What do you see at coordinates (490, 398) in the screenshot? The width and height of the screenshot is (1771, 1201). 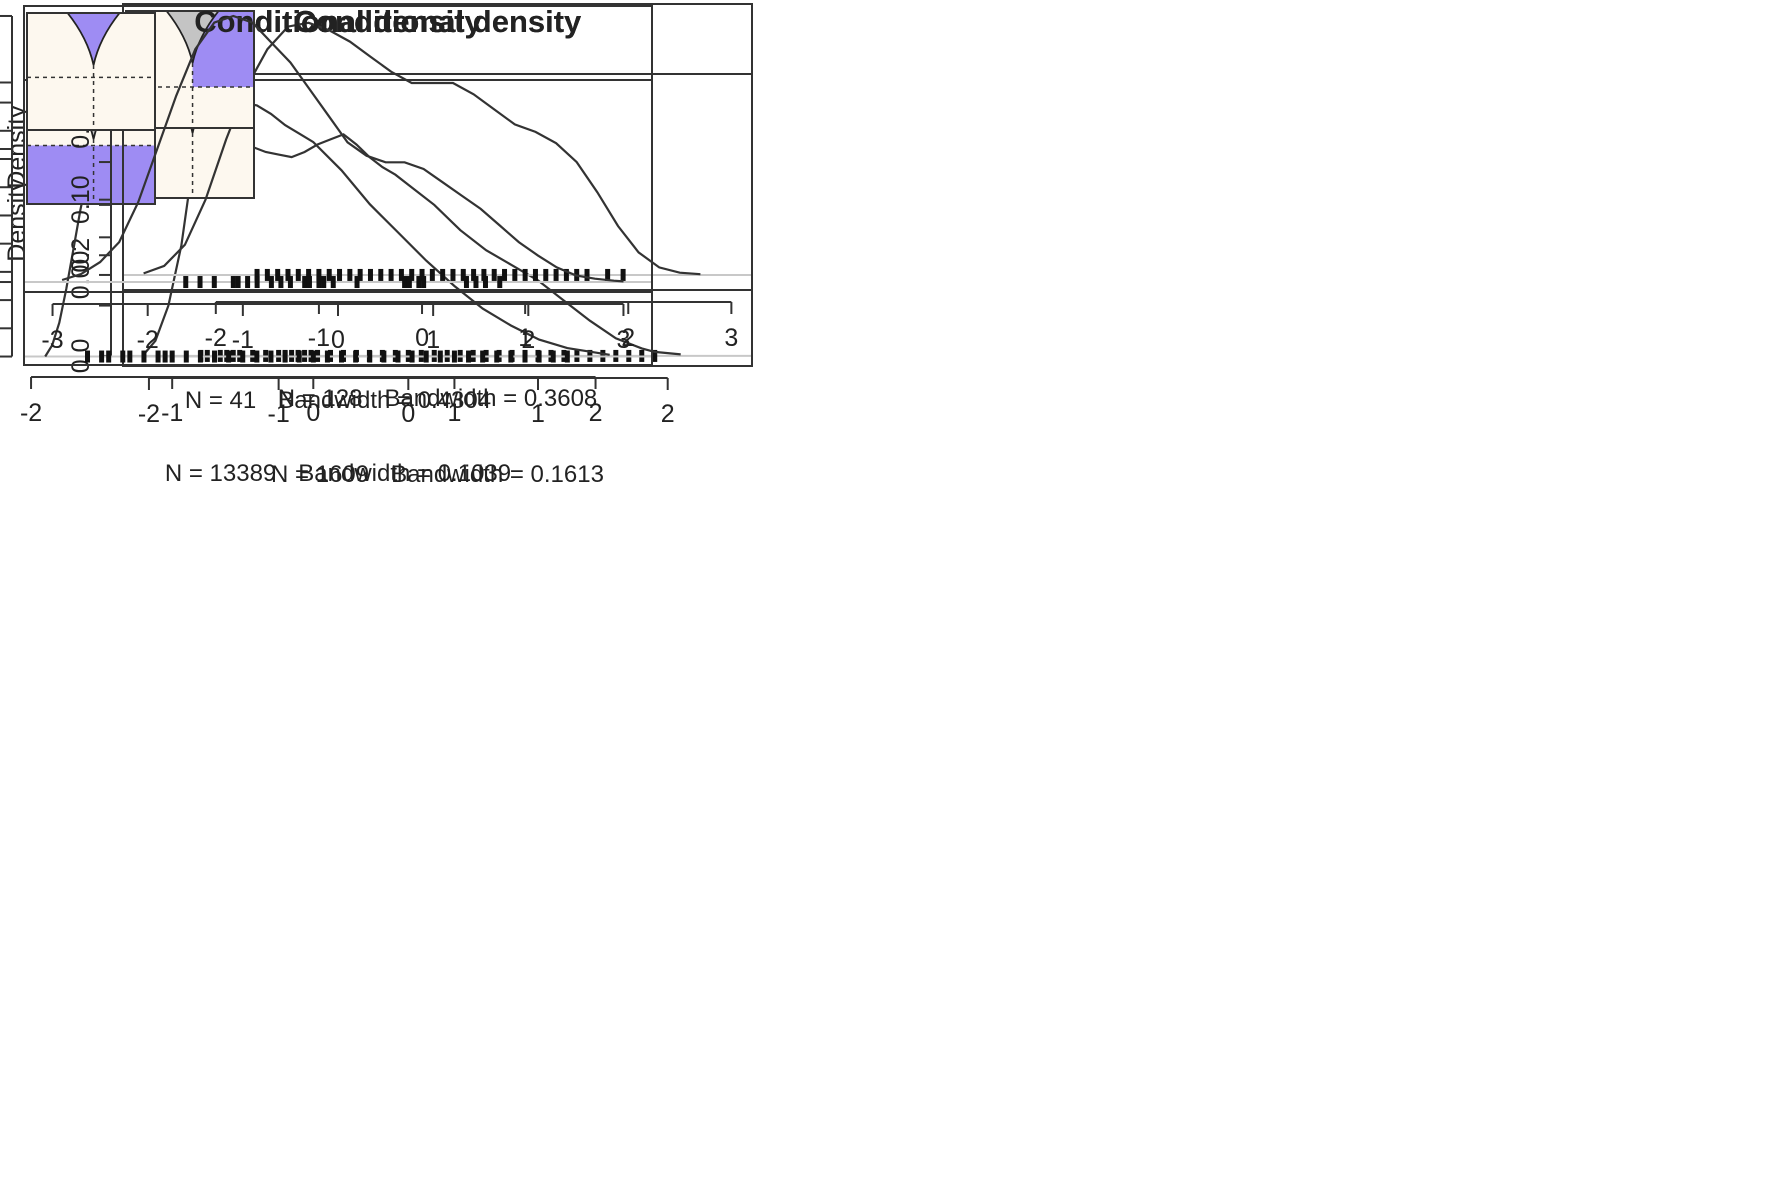 I see `bandwidth-label: Bandwidth = 0.3608` at bounding box center [490, 398].